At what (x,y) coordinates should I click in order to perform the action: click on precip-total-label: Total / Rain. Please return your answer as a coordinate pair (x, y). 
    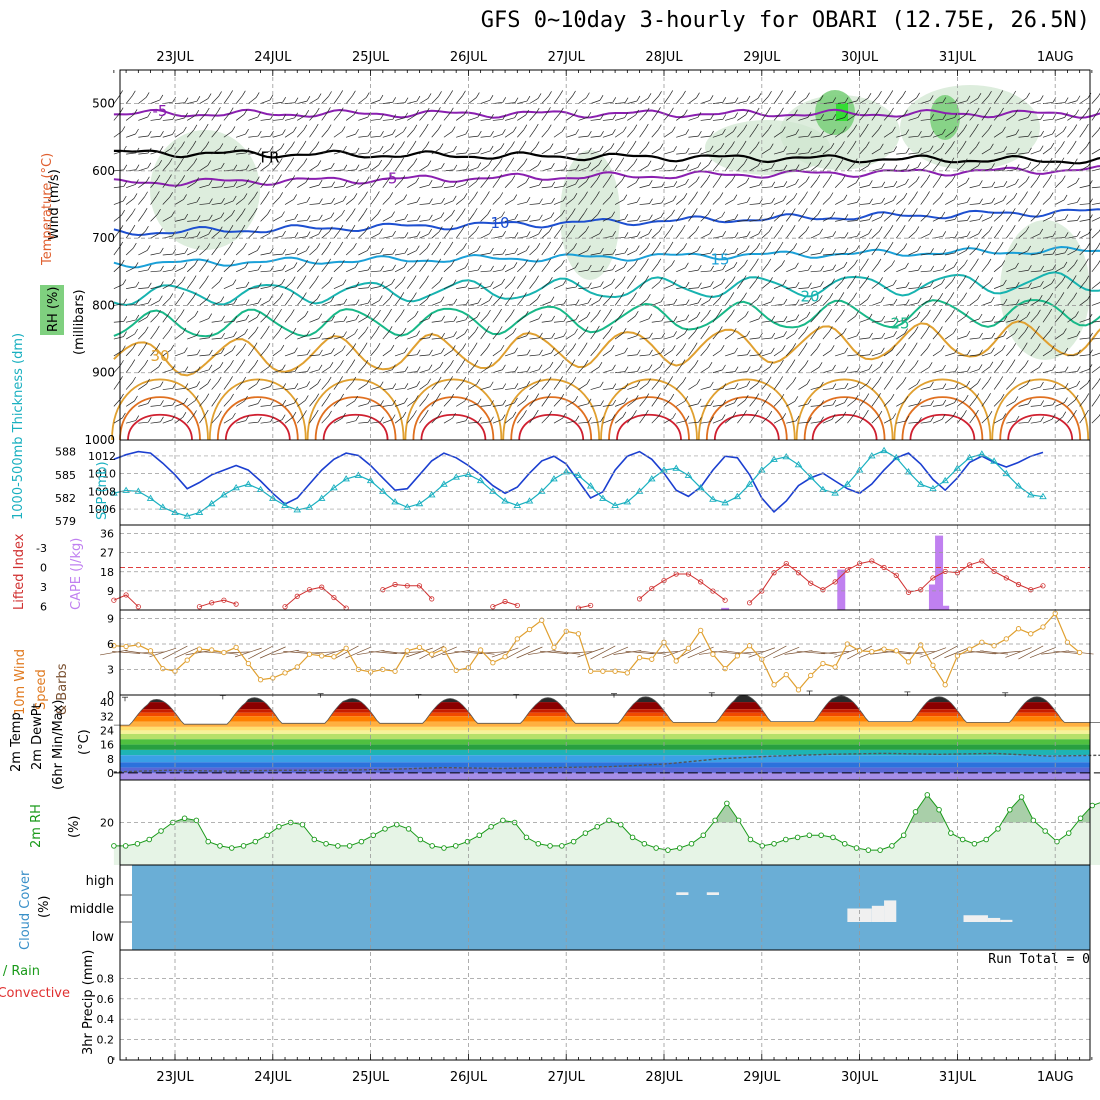
    Looking at the image, I should click on (20, 971).